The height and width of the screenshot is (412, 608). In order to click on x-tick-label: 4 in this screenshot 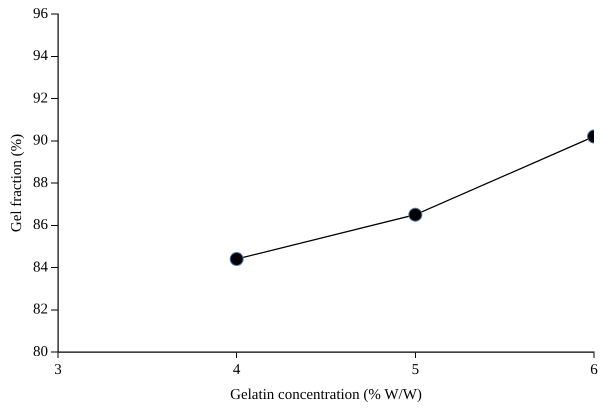, I will do `click(236, 370)`.